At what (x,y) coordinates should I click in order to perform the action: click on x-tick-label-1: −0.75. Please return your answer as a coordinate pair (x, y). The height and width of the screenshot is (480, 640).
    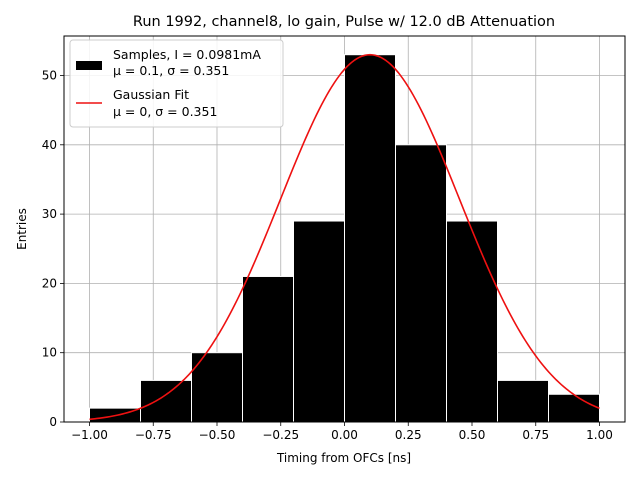
    Looking at the image, I should click on (153, 435).